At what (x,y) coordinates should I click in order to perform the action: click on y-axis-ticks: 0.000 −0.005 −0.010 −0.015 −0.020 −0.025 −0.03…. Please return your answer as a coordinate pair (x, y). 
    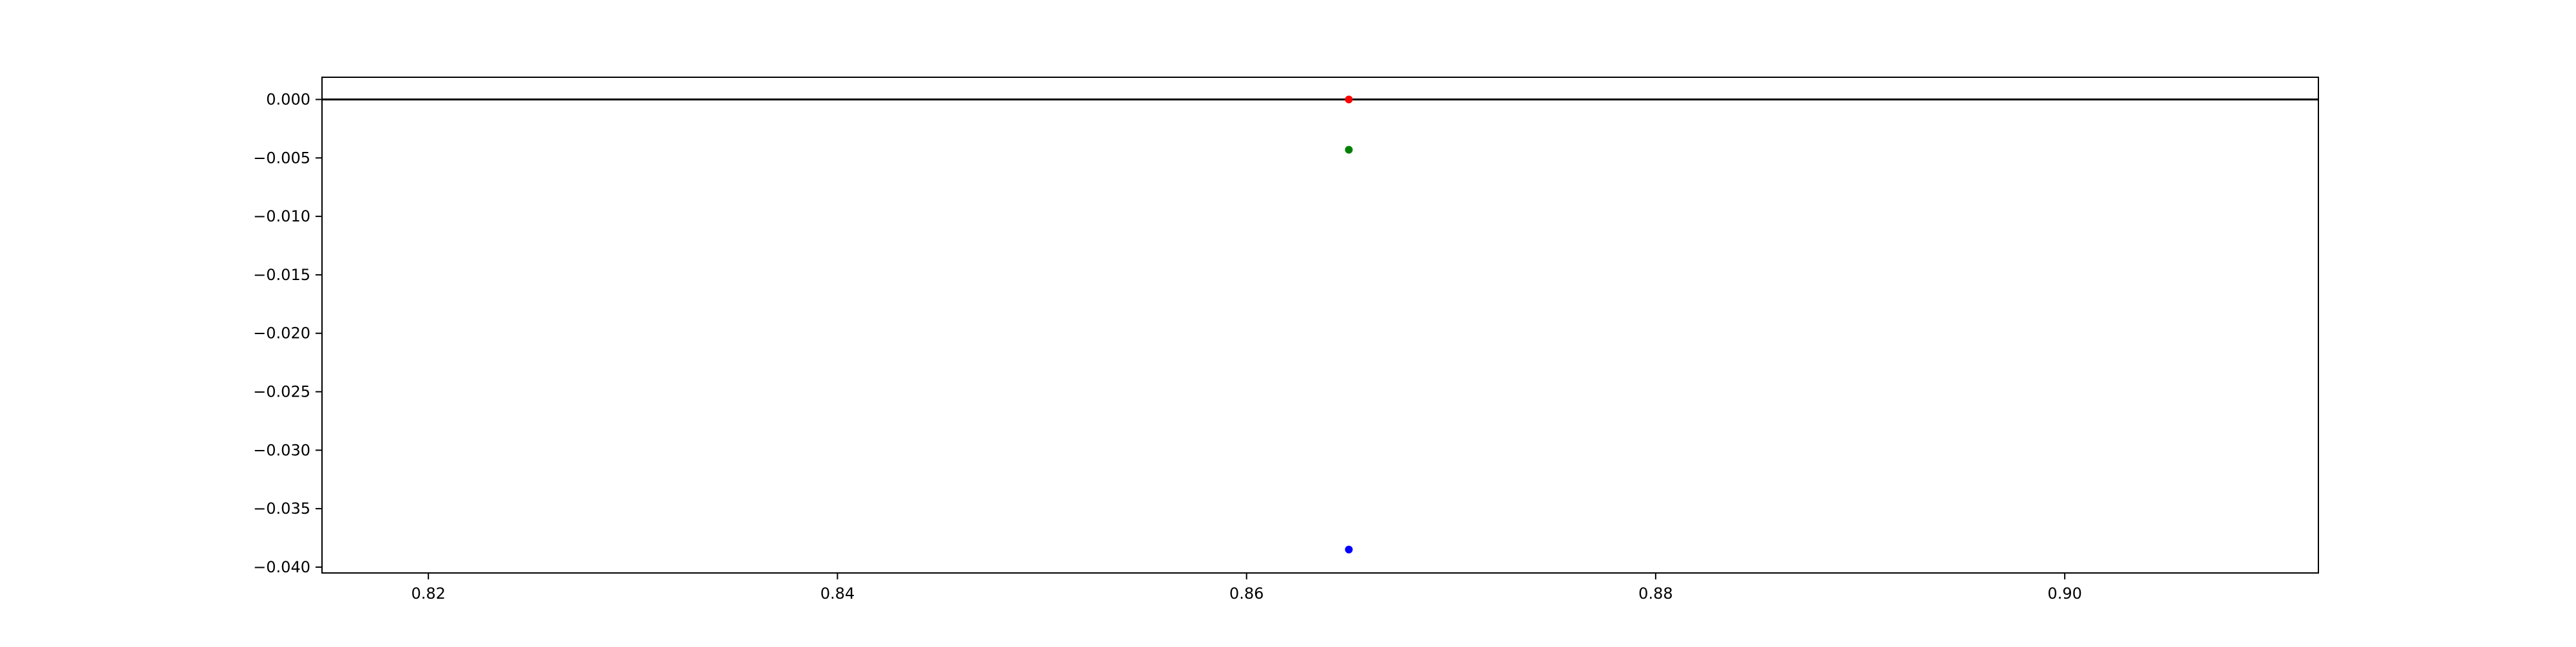
    Looking at the image, I should click on (287, 334).